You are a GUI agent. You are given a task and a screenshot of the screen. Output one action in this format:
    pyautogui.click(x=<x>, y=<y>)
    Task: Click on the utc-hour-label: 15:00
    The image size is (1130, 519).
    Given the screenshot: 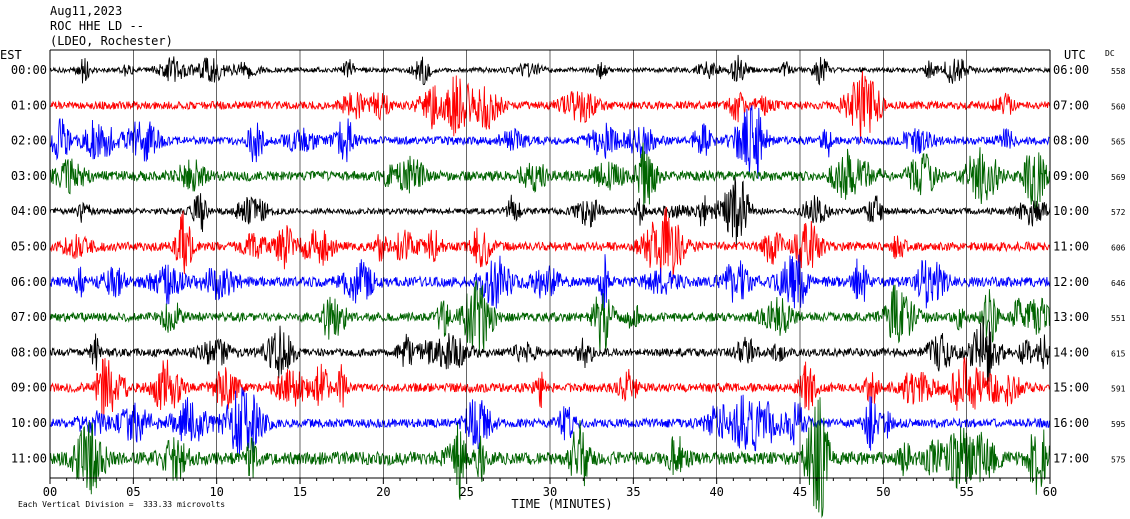 What is the action you would take?
    pyautogui.click(x=1071, y=388)
    